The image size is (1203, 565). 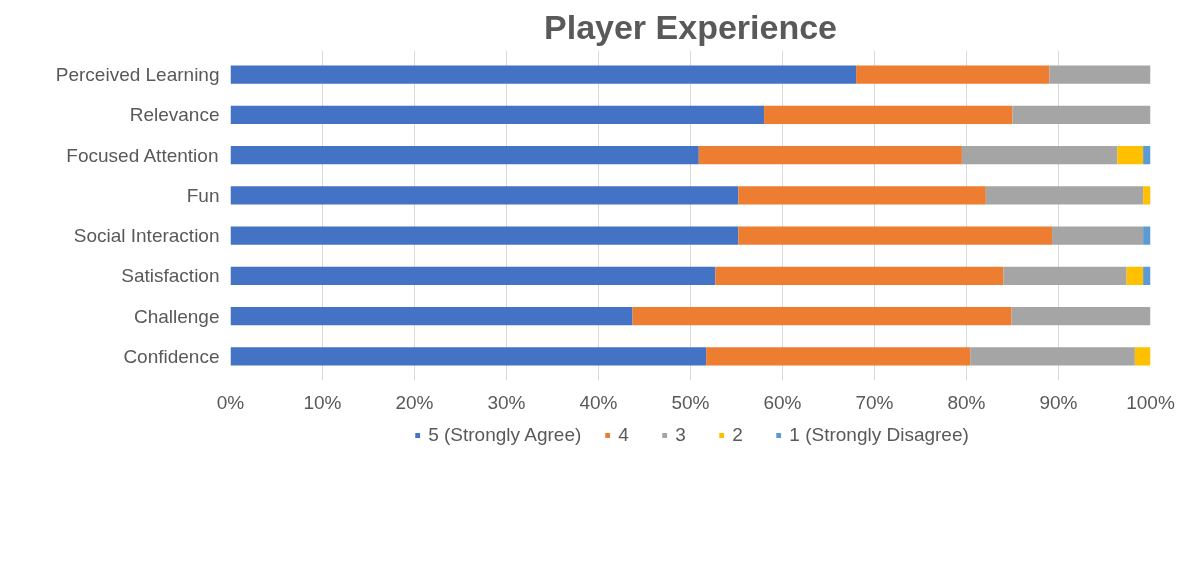 What do you see at coordinates (1058, 402) in the screenshot?
I see `x-tick-label: 90%` at bounding box center [1058, 402].